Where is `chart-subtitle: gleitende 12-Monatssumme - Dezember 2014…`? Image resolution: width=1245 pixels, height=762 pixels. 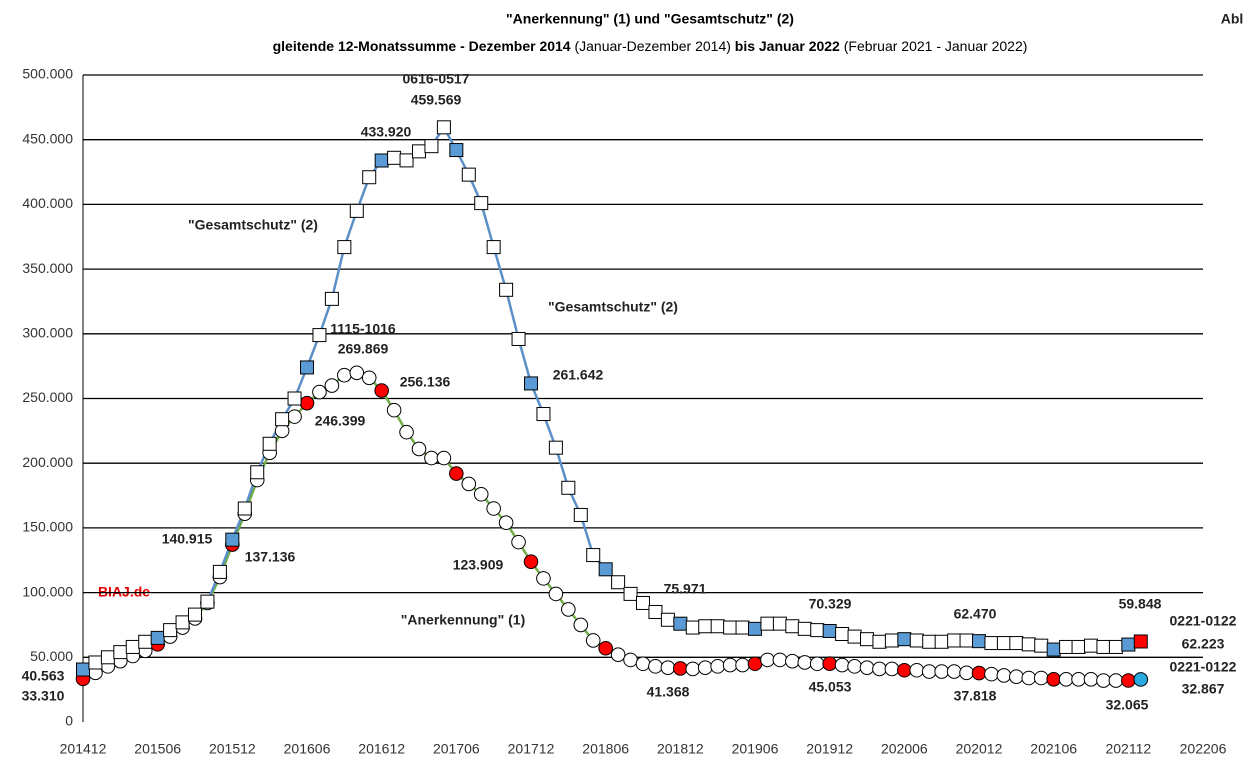
chart-subtitle: gleitende 12-Monatssumme - Dezember 2014… is located at coordinates (650, 46).